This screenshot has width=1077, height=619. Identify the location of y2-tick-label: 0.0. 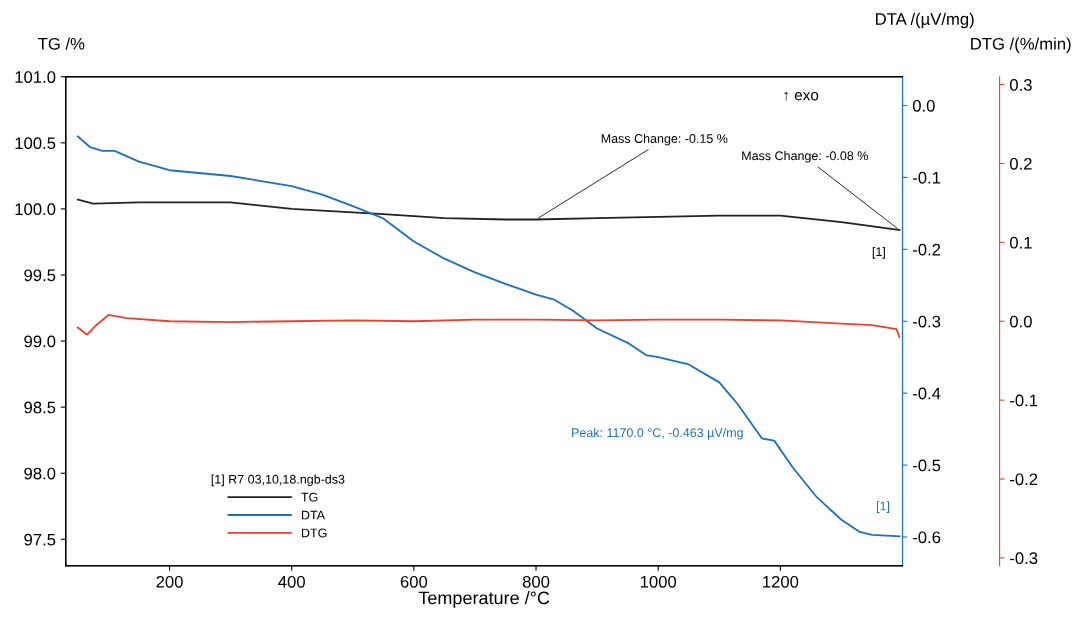
(923, 105).